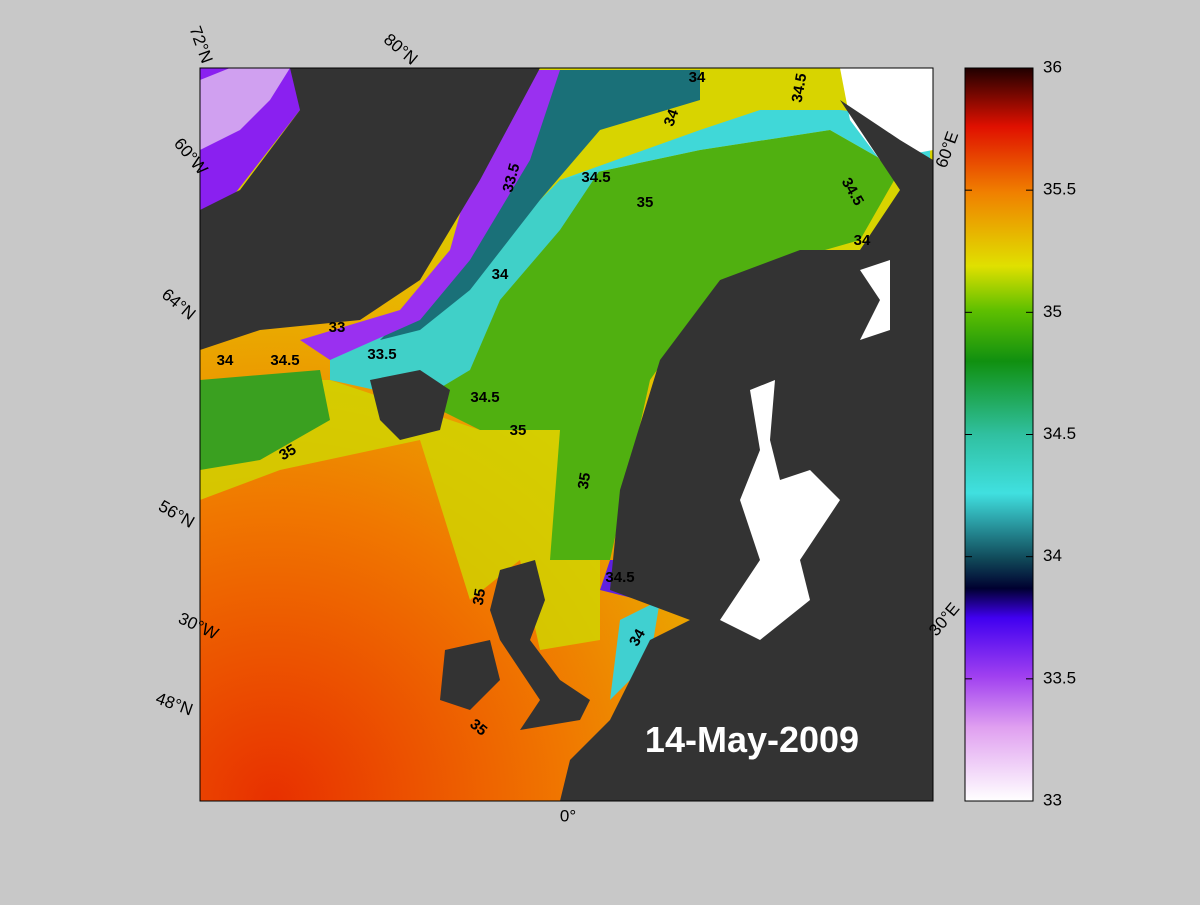  I want to click on colorbar-tick-label: 34, so click(1052, 555).